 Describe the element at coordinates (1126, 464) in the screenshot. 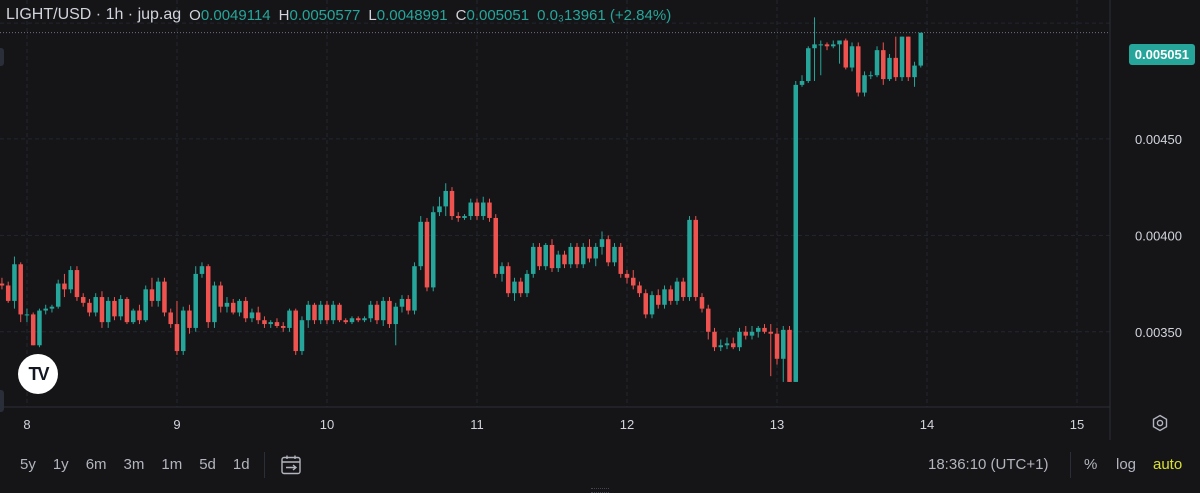

I see `log-scale-toggle: log` at that location.